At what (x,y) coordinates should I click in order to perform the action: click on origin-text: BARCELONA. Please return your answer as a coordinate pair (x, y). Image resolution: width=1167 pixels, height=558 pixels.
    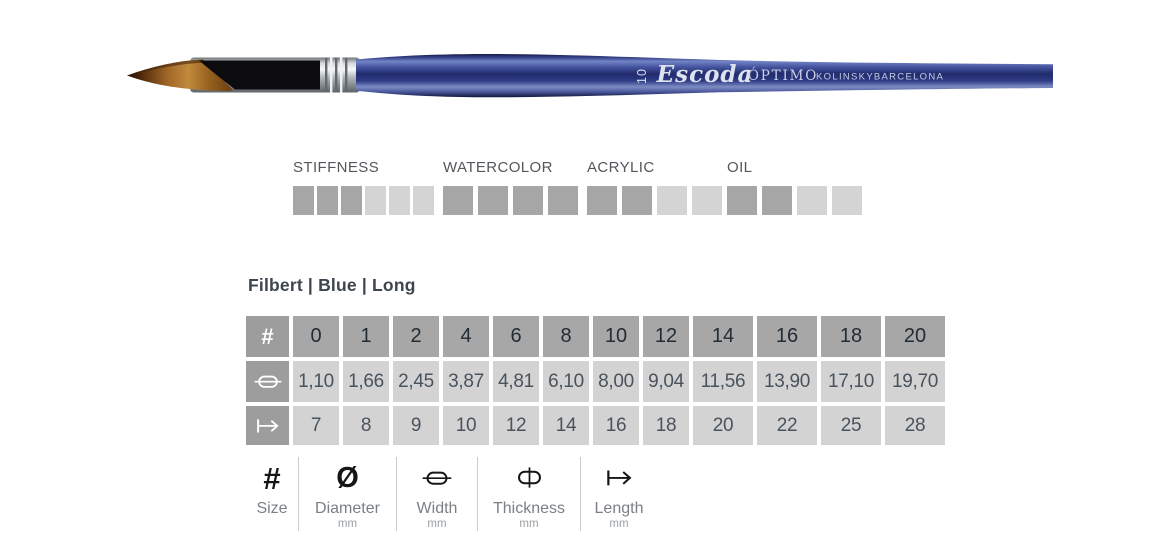
    Looking at the image, I should click on (909, 77).